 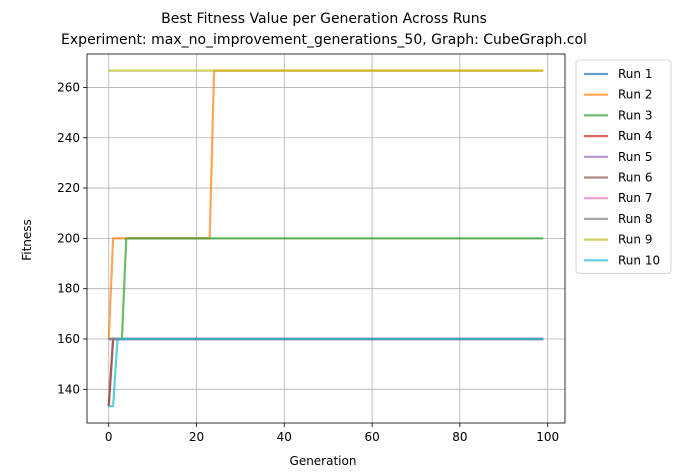 What do you see at coordinates (635, 219) in the screenshot?
I see `legend-label: Run 8` at bounding box center [635, 219].